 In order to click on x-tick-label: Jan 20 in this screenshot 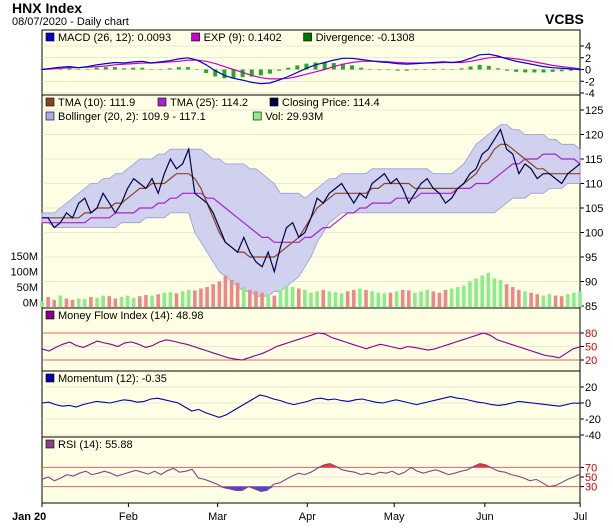, I will do `click(29, 517)`.